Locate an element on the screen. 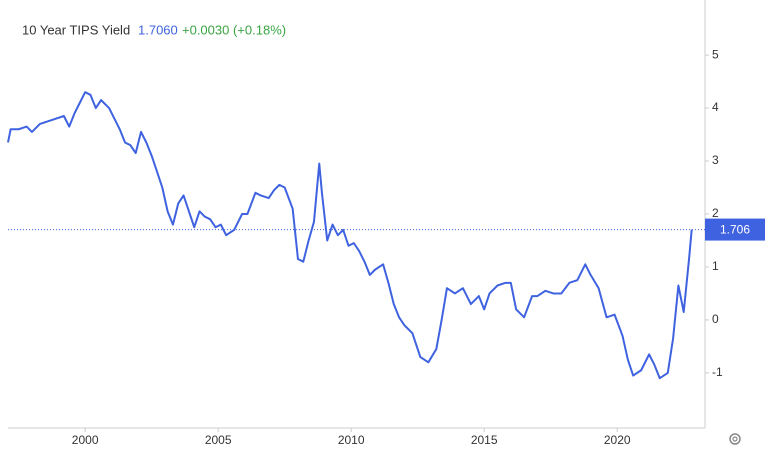 The image size is (768, 456). y-tick-label: 4 is located at coordinates (715, 107).